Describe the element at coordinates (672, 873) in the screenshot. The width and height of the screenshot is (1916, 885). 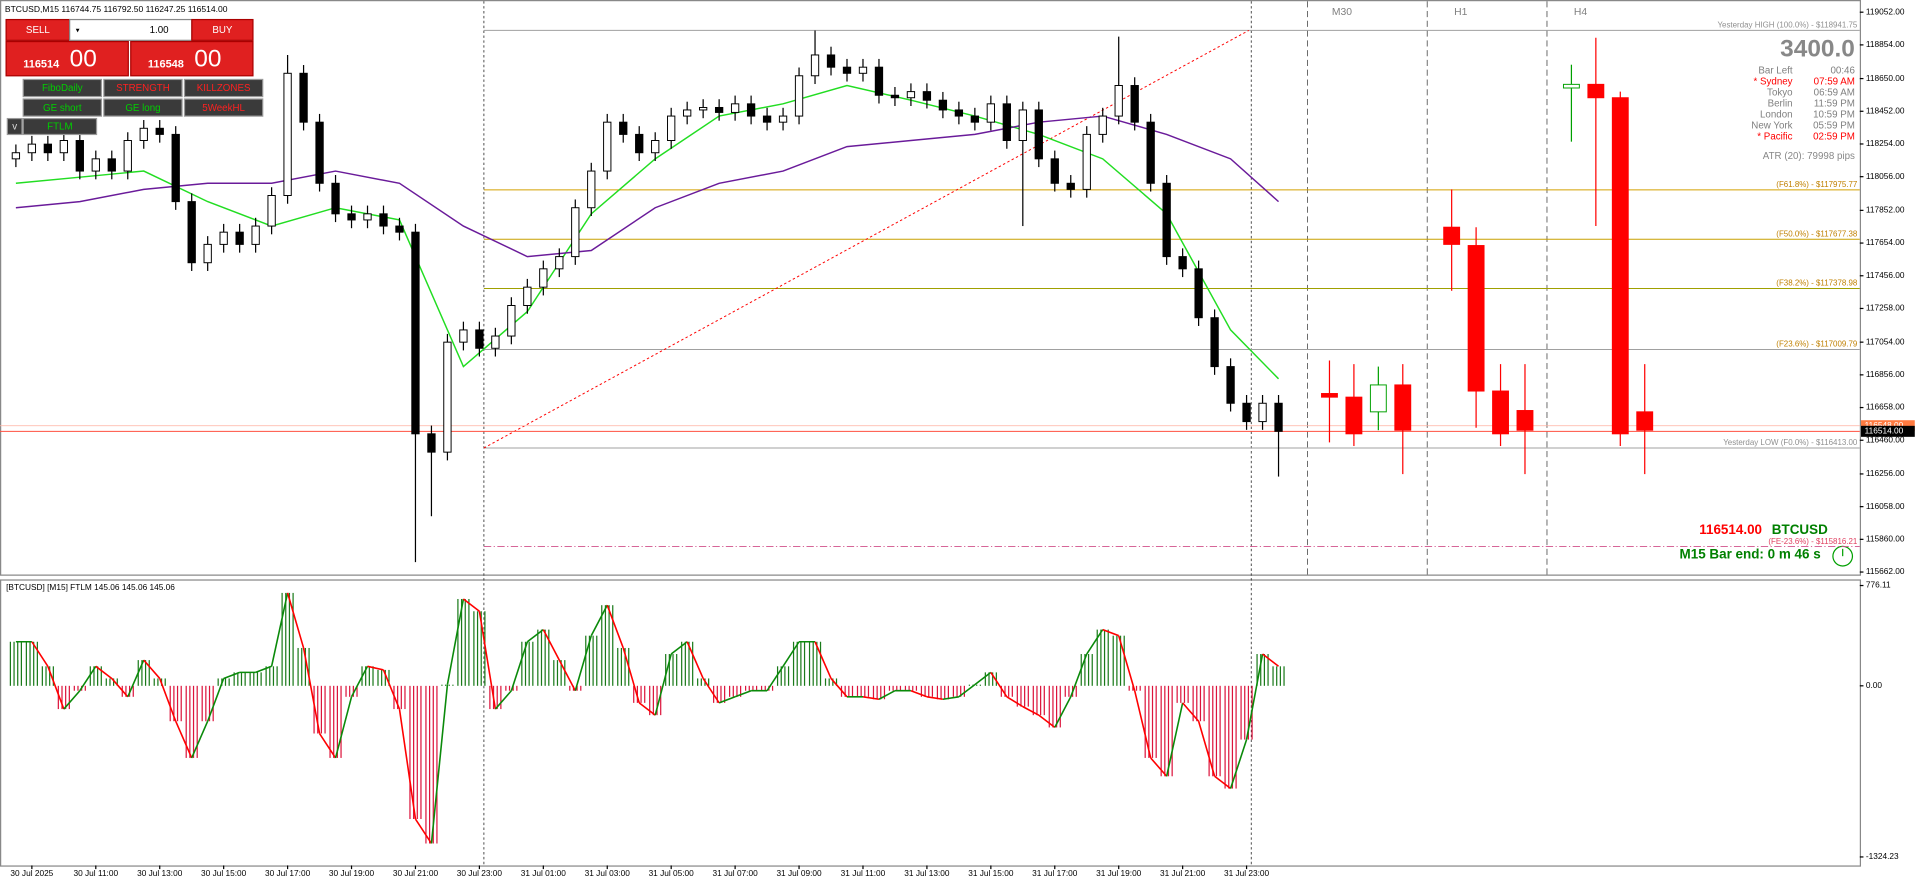
I see `x-tick-label: 31 Jul 05:00` at that location.